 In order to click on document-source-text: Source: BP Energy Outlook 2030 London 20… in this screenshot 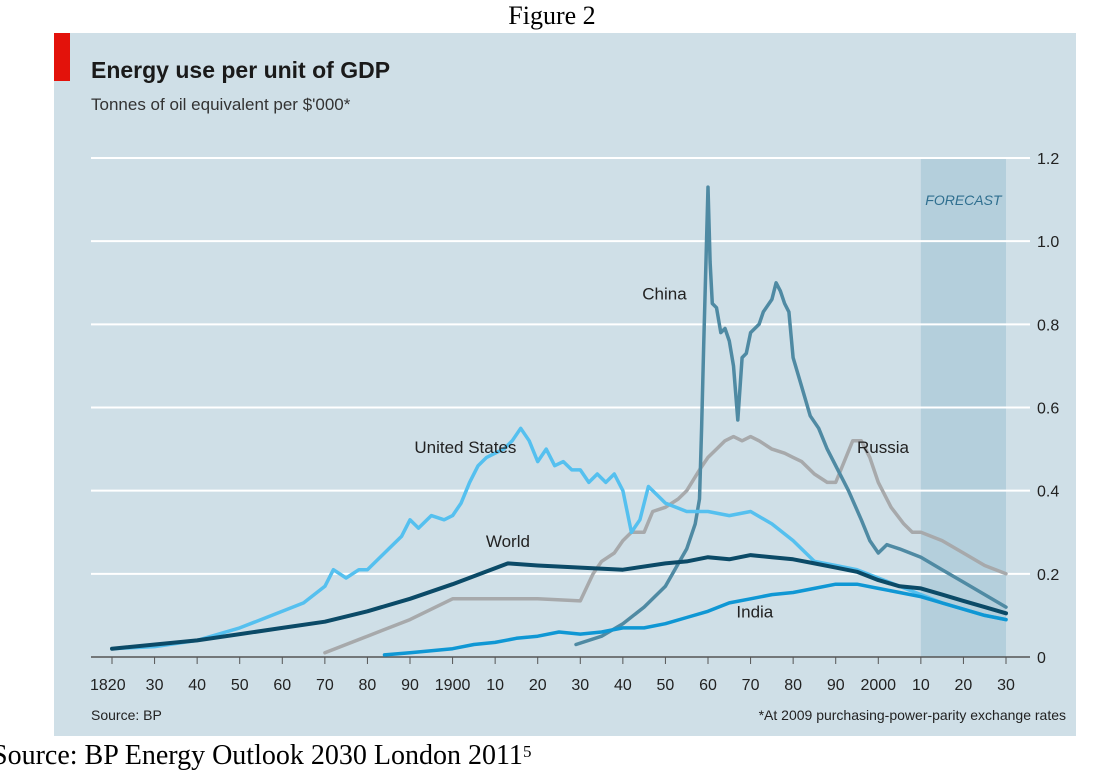, I will do `click(261, 755)`.